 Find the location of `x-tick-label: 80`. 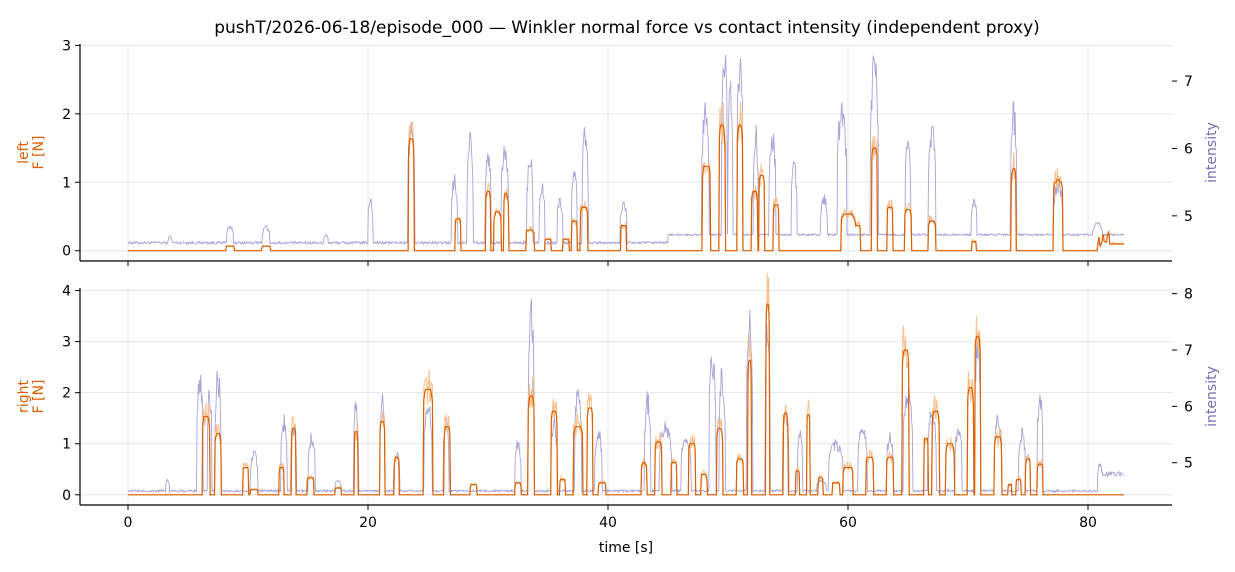

x-tick-label: 80 is located at coordinates (1088, 523).